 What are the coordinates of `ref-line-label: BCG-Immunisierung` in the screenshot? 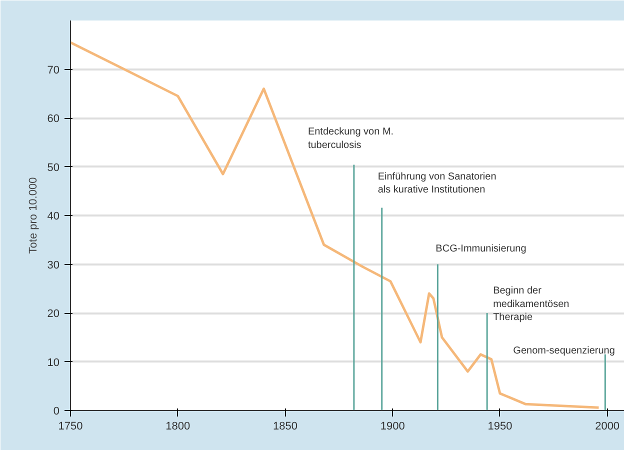 It's located at (481, 248).